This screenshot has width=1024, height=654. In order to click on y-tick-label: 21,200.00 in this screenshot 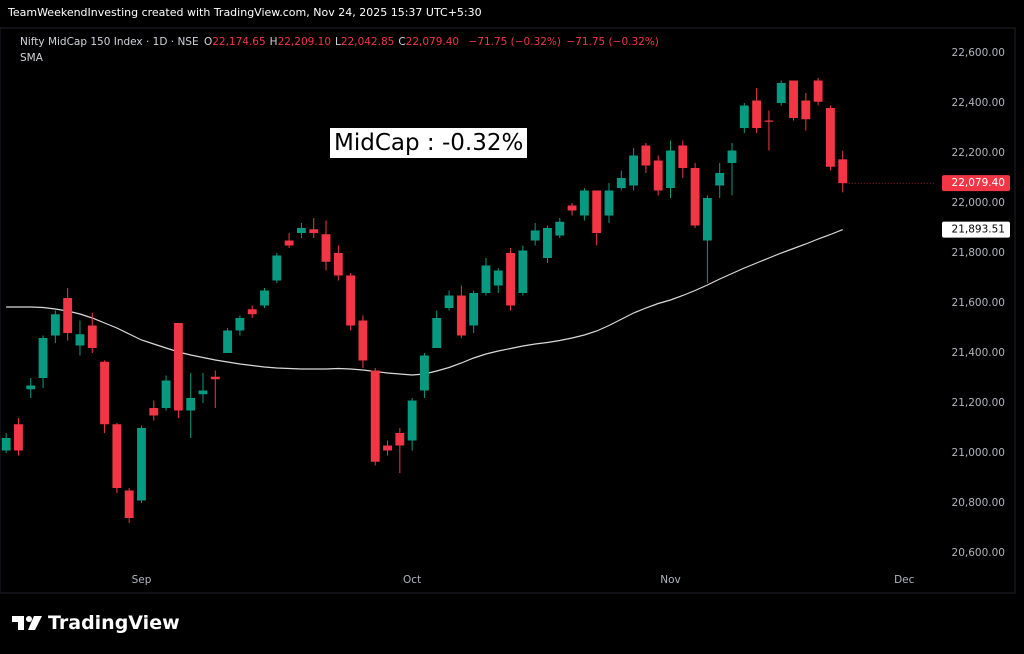, I will do `click(978, 403)`.